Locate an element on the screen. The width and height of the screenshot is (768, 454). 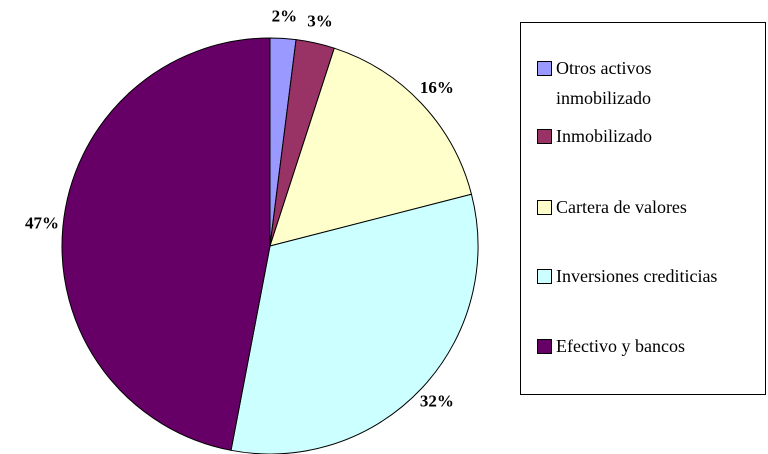
legend-label: Otros activos inmobilizado is located at coordinates (604, 83).